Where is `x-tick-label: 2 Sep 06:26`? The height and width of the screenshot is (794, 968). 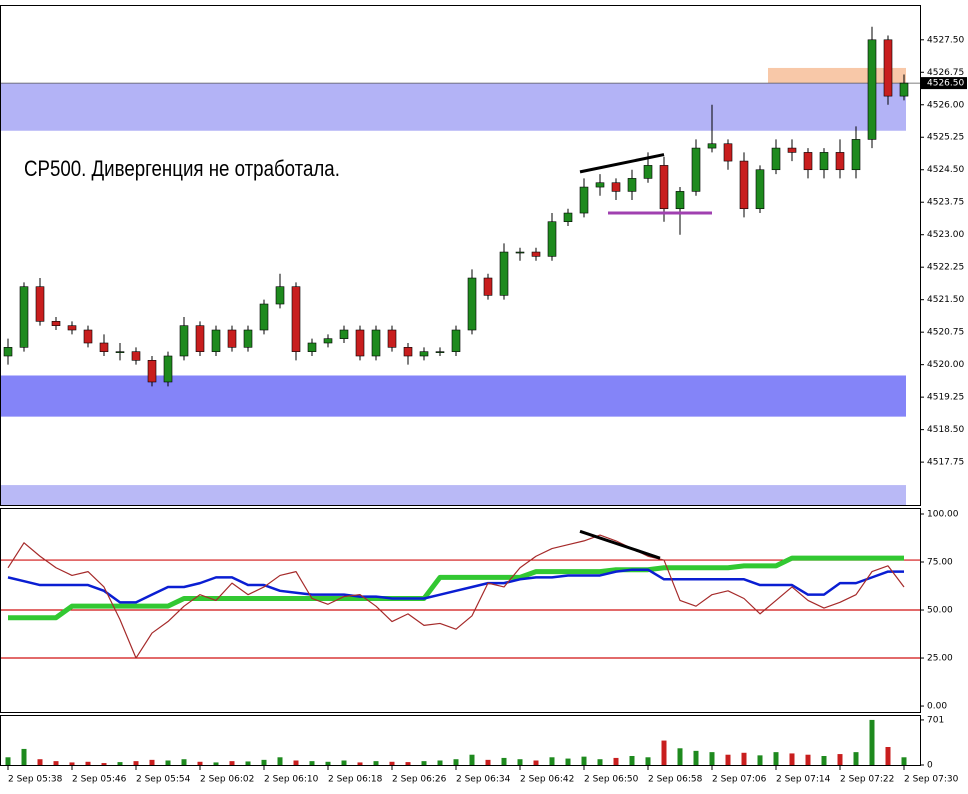 x-tick-label: 2 Sep 06:26 is located at coordinates (419, 780).